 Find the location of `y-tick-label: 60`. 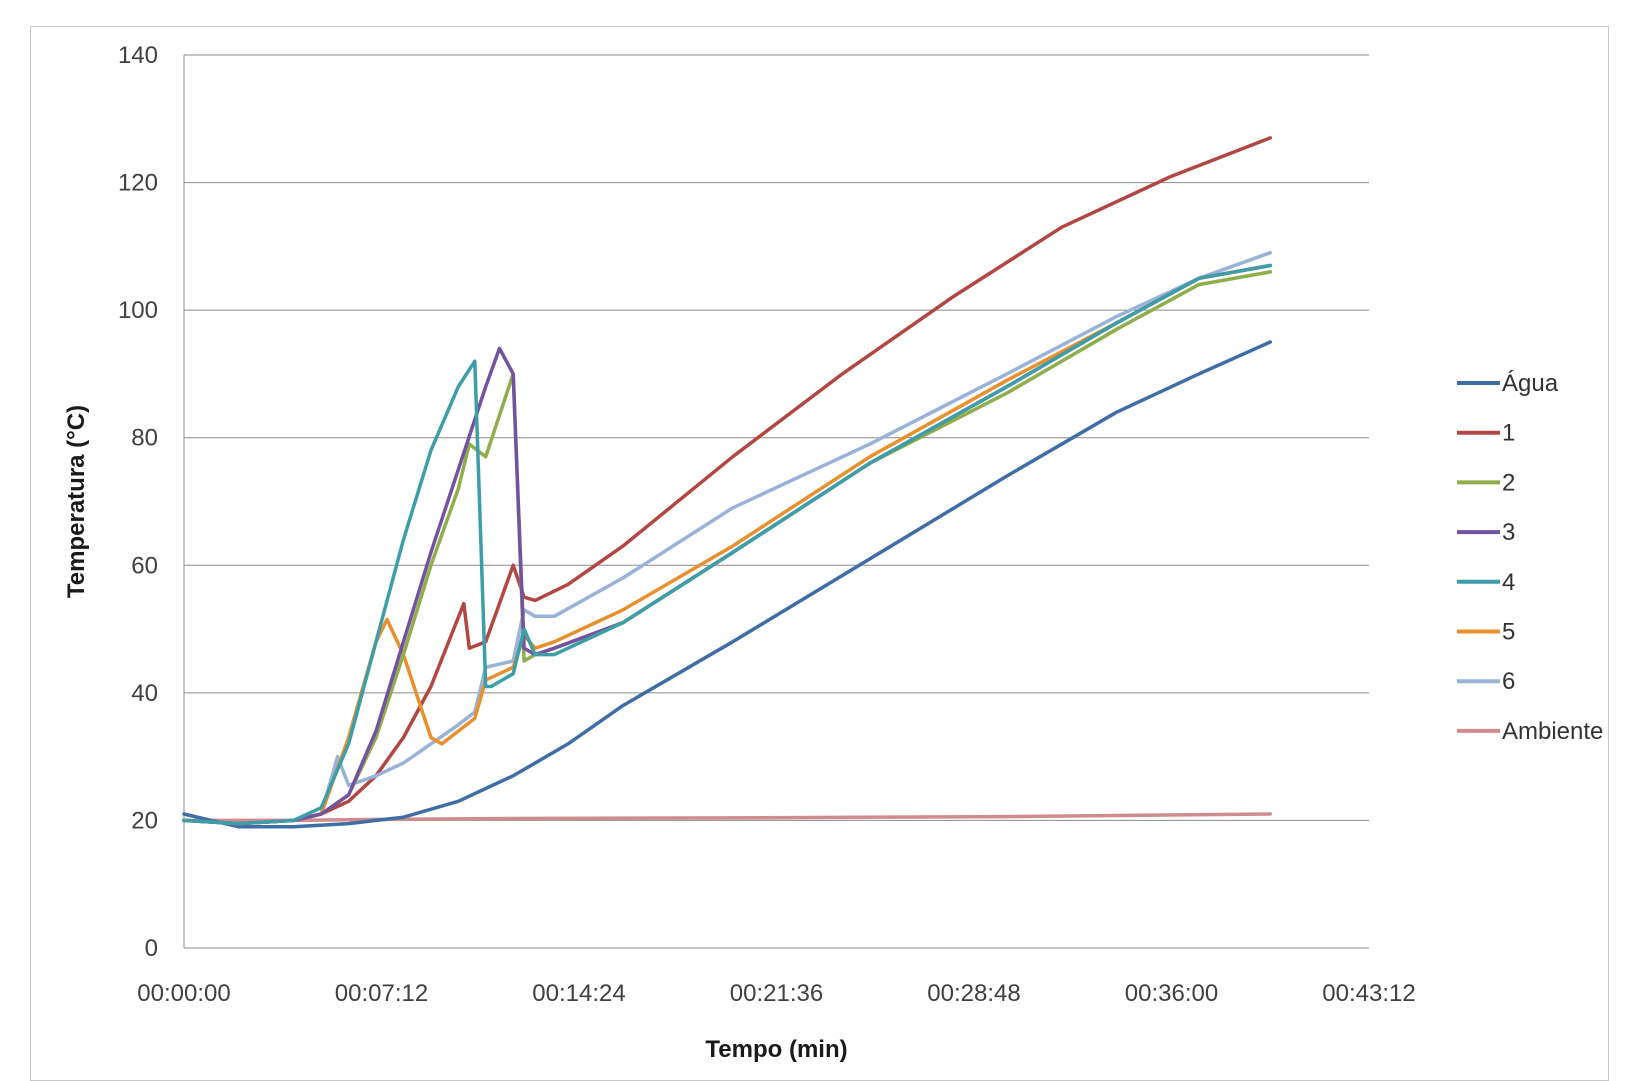

y-tick-label: 60 is located at coordinates (144, 565).